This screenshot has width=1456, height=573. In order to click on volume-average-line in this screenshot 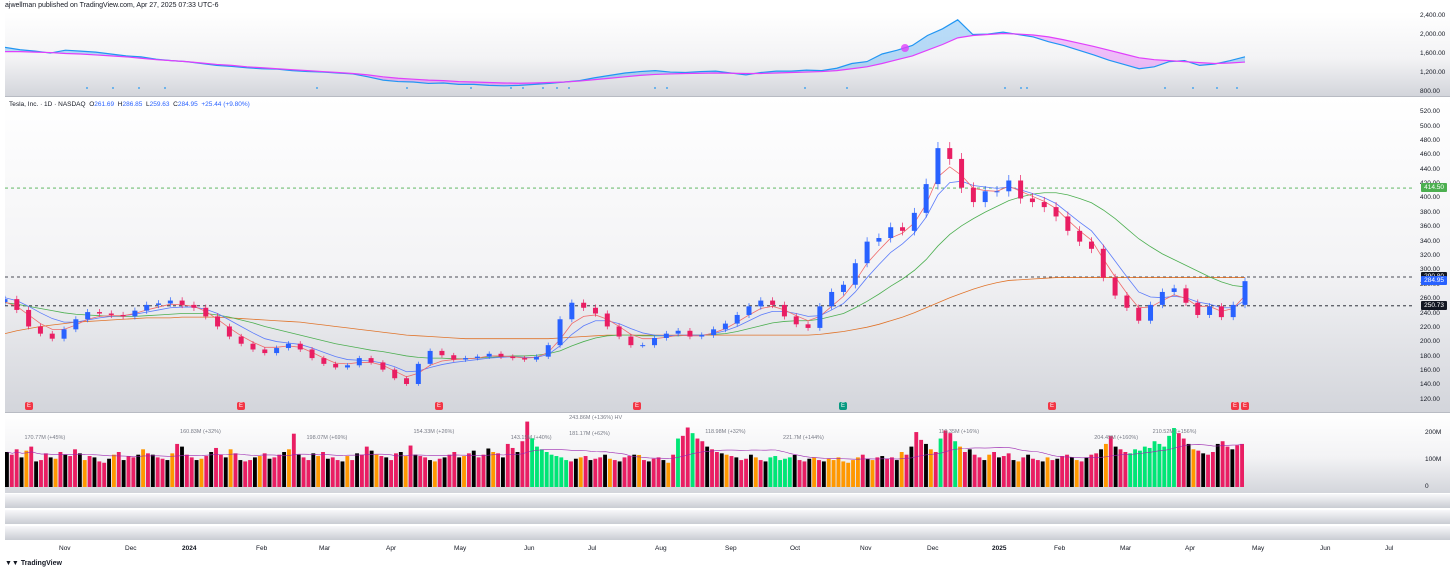, I will do `click(625, 452)`.